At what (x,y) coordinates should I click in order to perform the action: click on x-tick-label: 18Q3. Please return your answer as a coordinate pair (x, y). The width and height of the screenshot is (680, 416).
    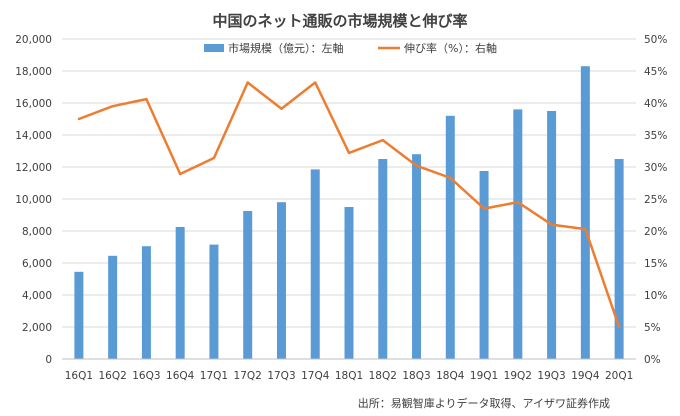
    Looking at the image, I should click on (416, 376).